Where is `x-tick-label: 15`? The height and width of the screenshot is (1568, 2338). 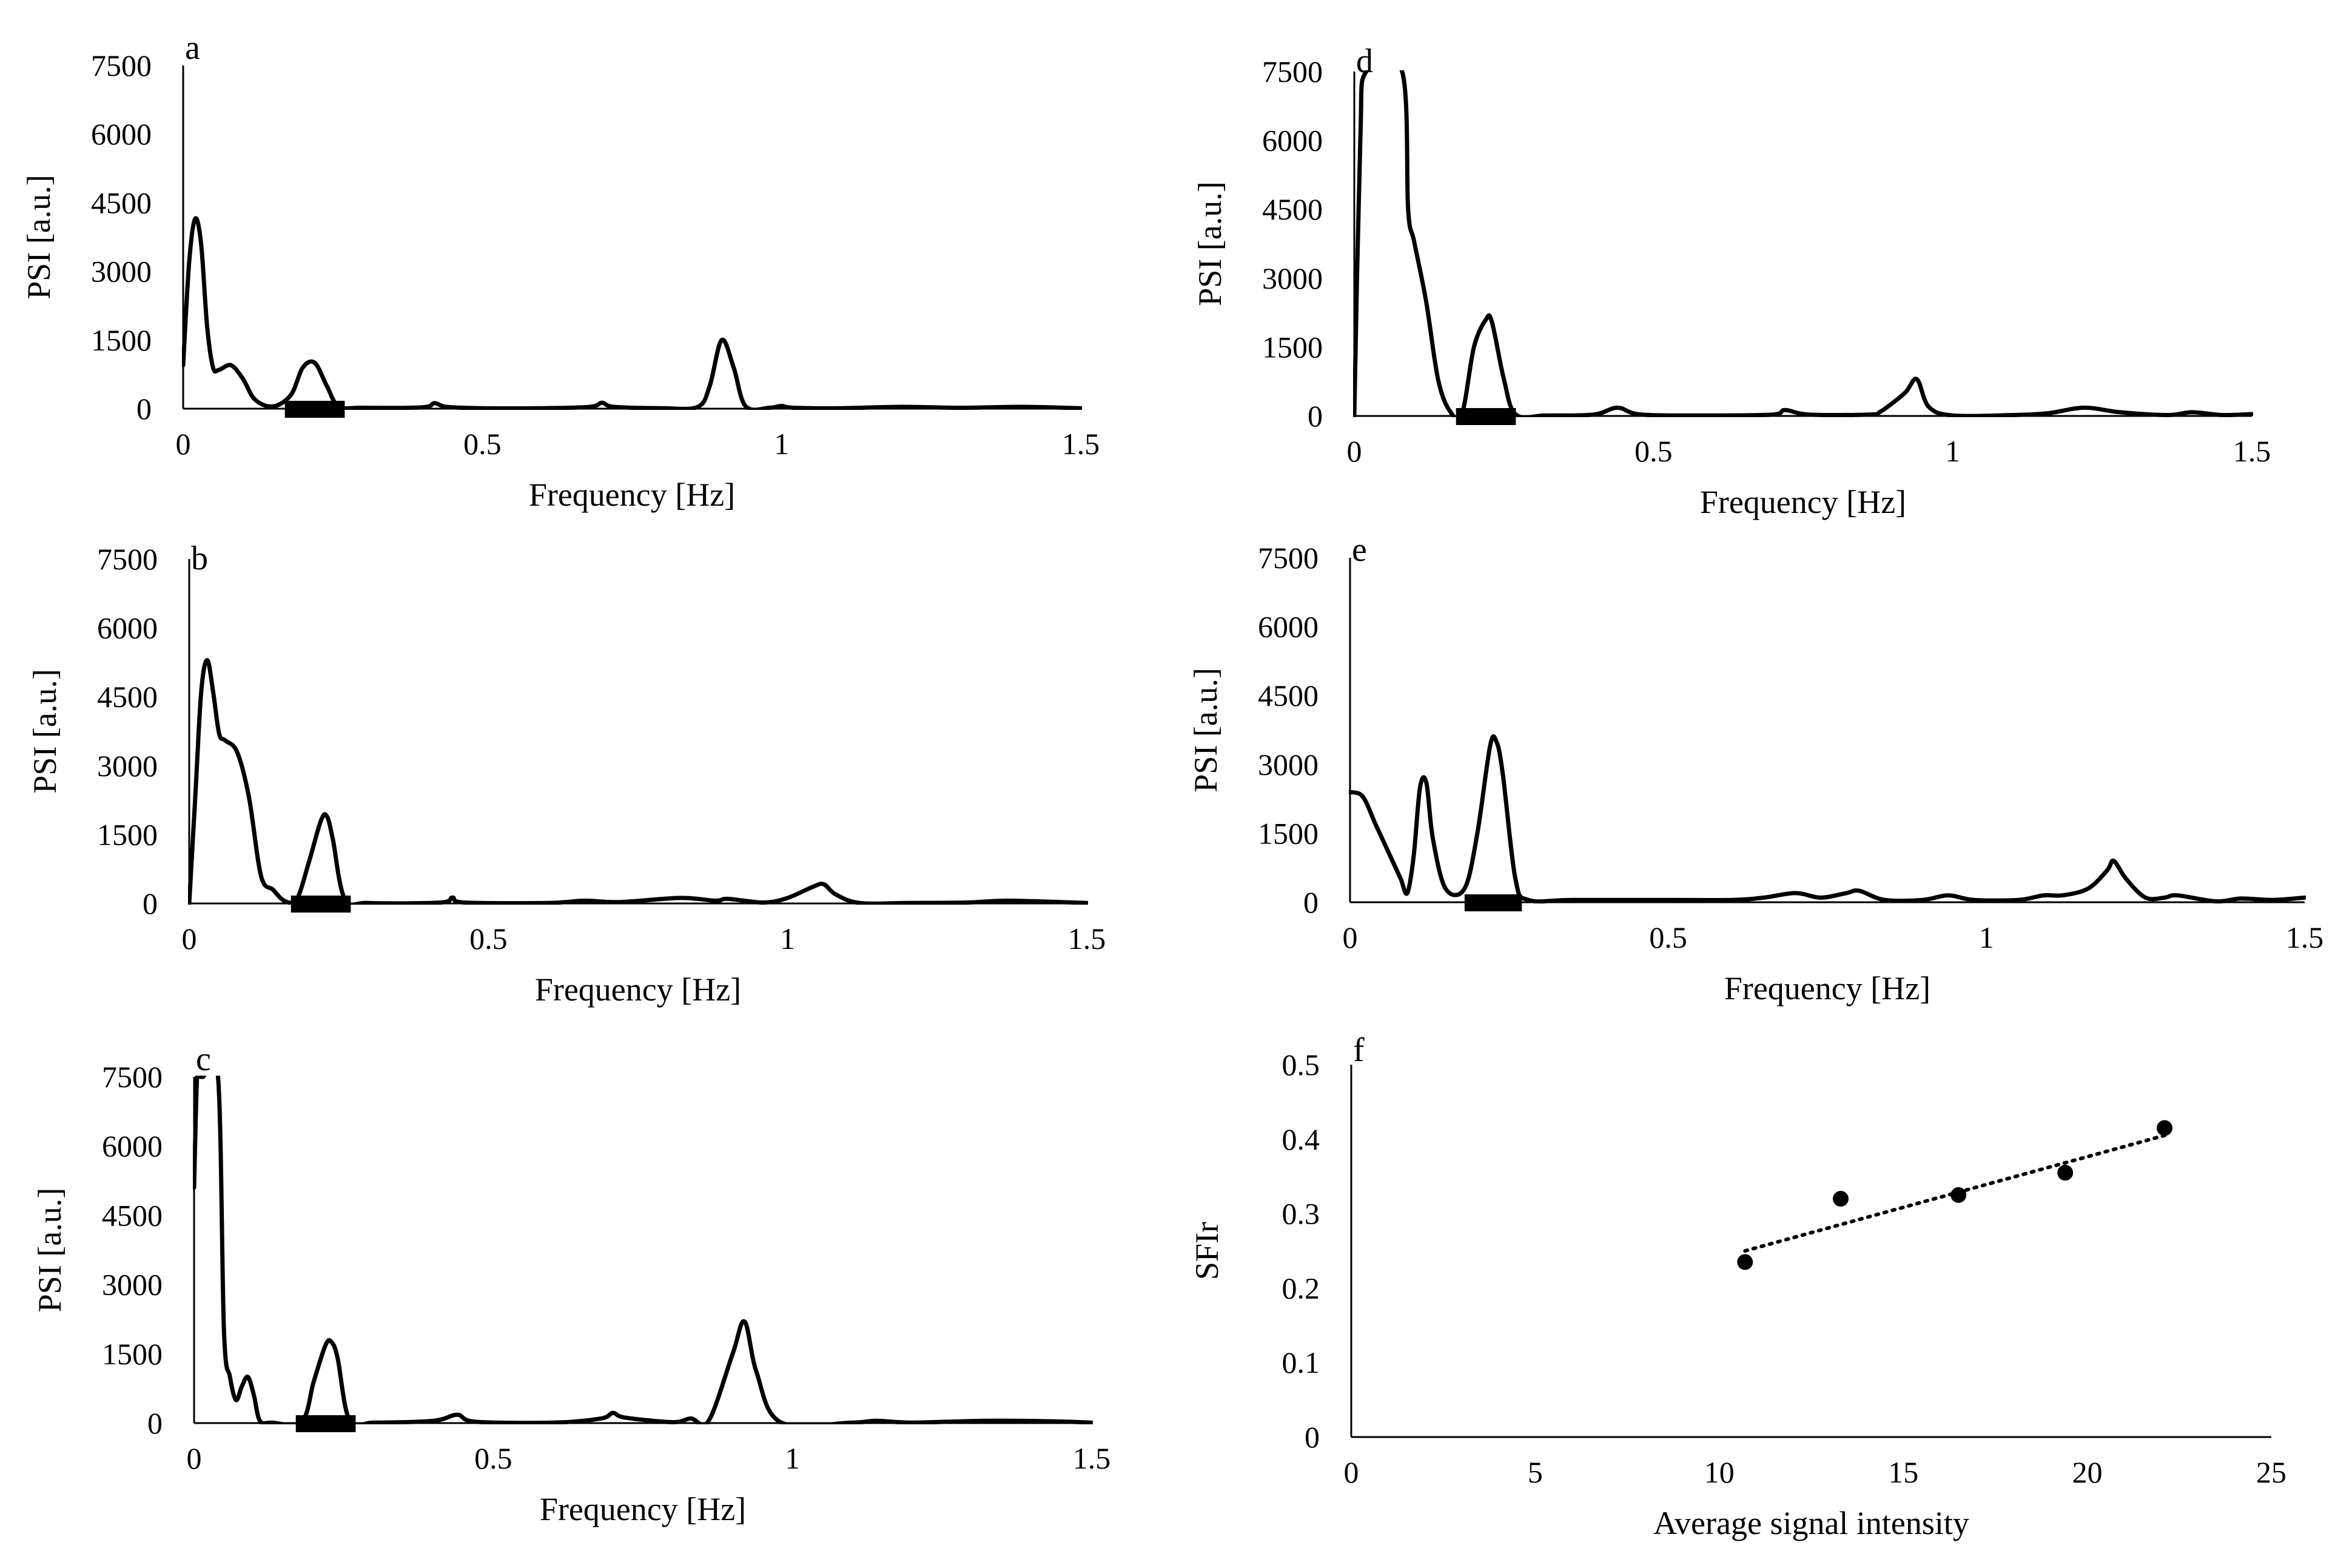
x-tick-label: 15 is located at coordinates (1903, 1472).